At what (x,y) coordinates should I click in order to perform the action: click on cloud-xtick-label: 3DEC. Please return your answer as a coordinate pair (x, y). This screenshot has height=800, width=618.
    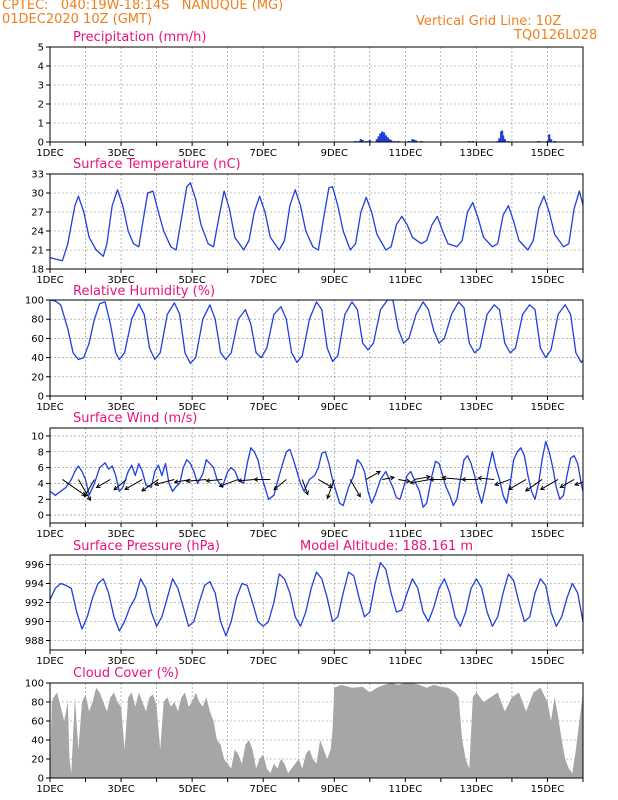
    Looking at the image, I should click on (120, 789).